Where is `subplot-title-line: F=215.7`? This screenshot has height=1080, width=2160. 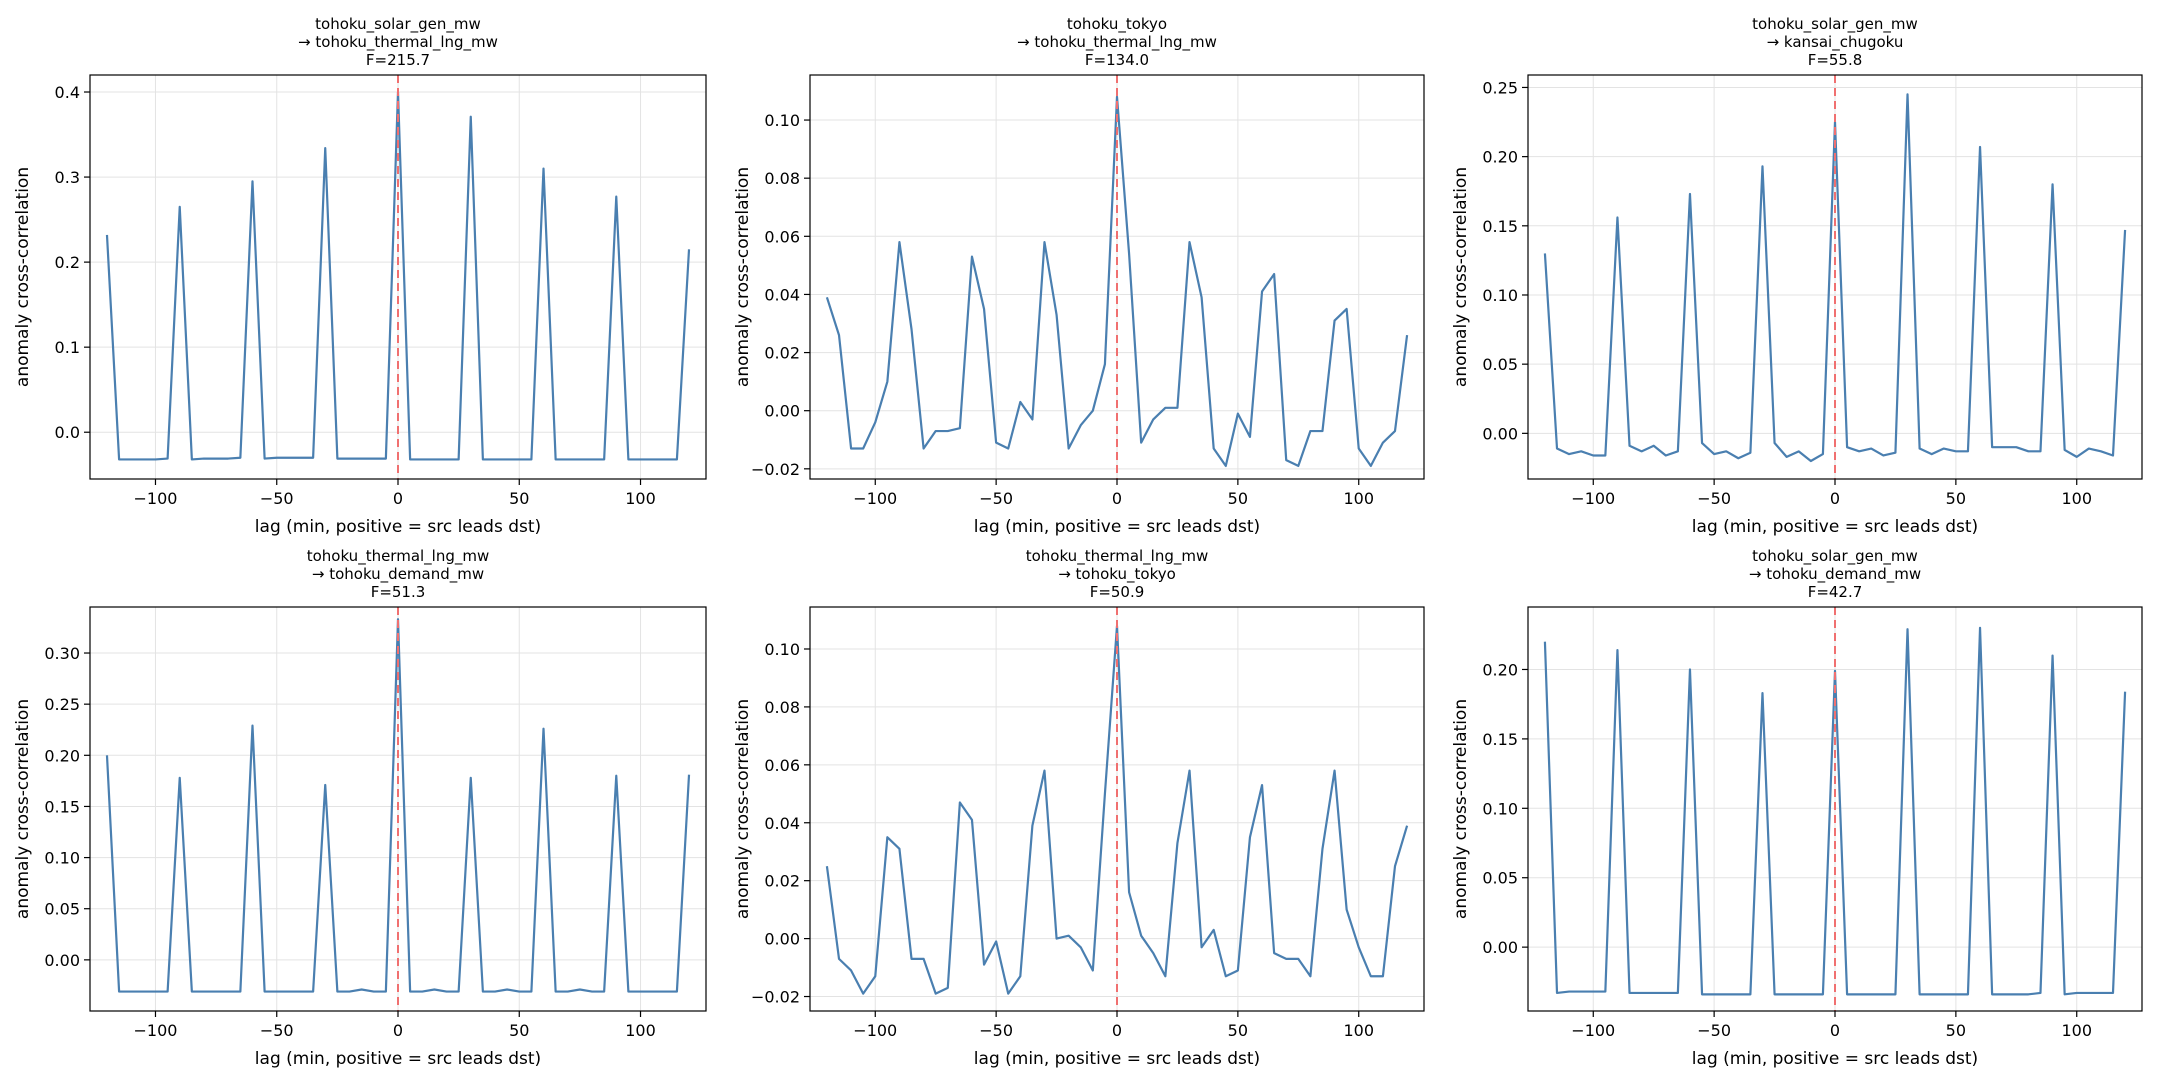
subplot-title-line: F=215.7 is located at coordinates (398, 60).